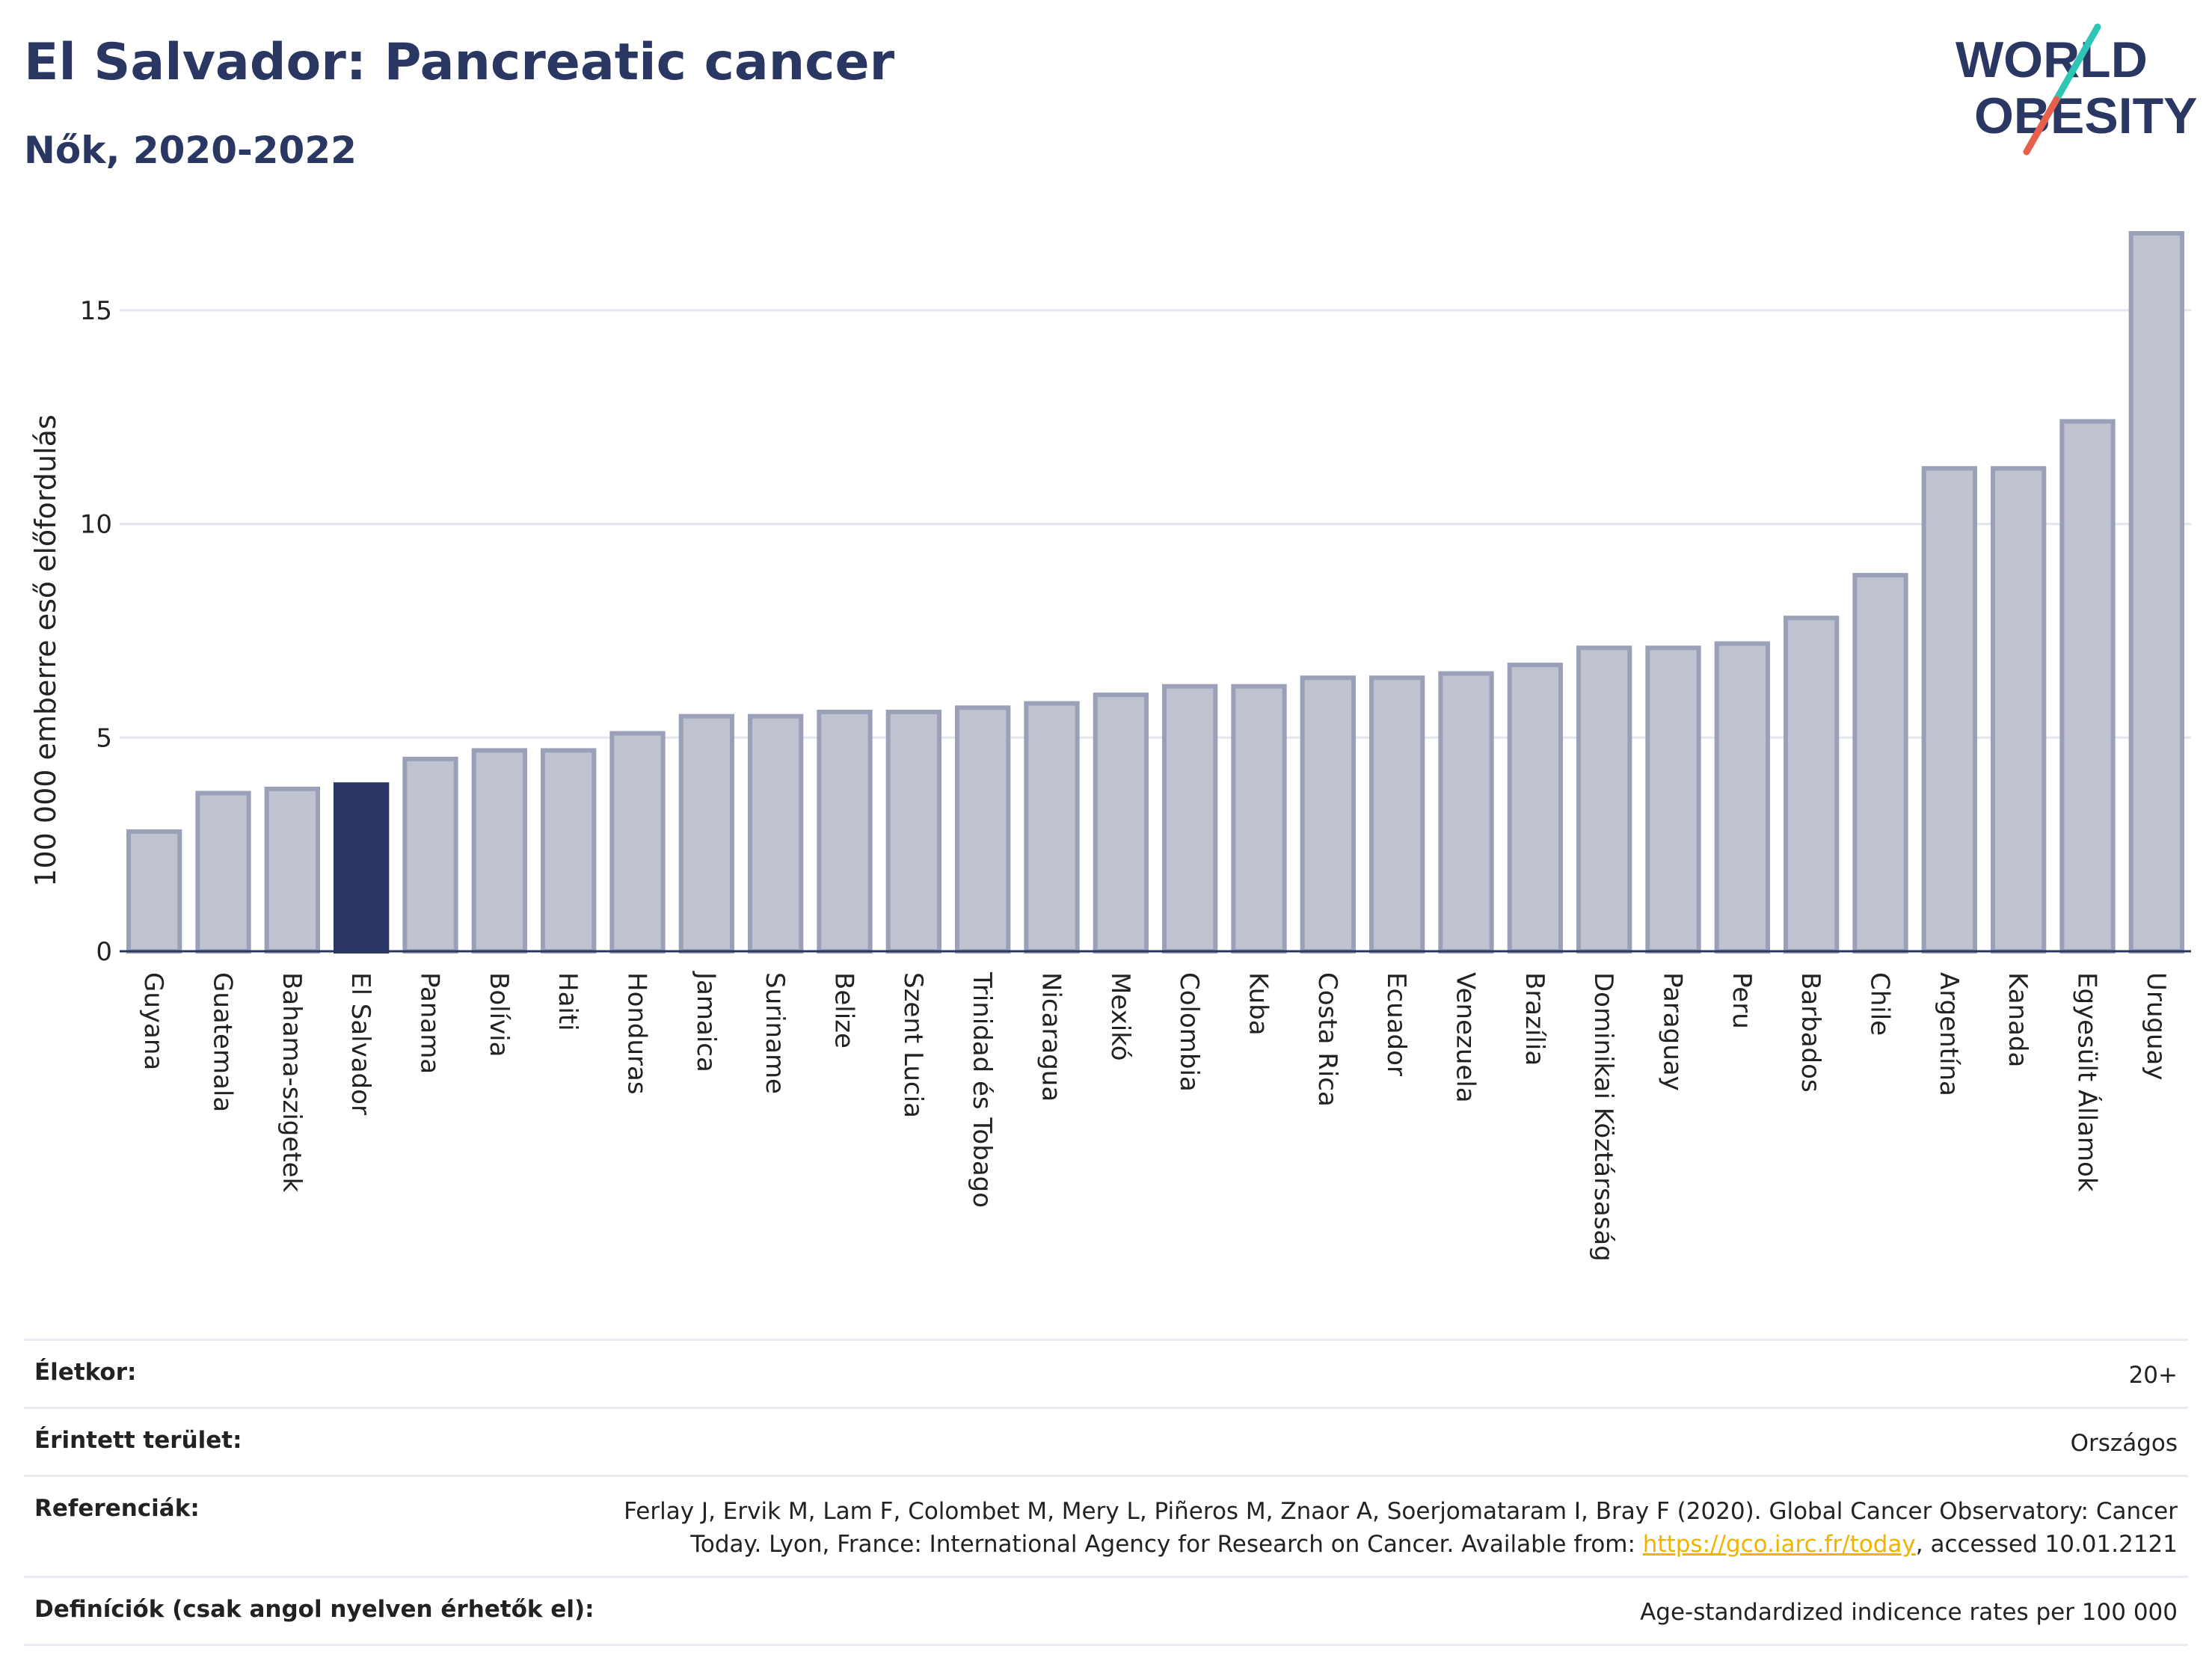 The image size is (2212, 1655). What do you see at coordinates (1106, 1441) in the screenshot?
I see `info-row-area: Érintett terület: Országos` at bounding box center [1106, 1441].